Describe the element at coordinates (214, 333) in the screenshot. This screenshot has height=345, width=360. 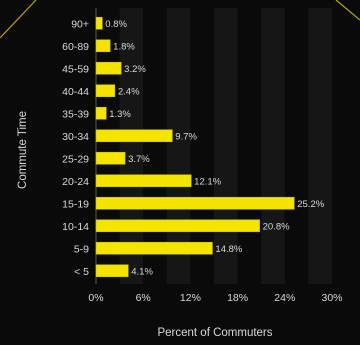
I see `x-axis-title: Percent of Commuters` at that location.